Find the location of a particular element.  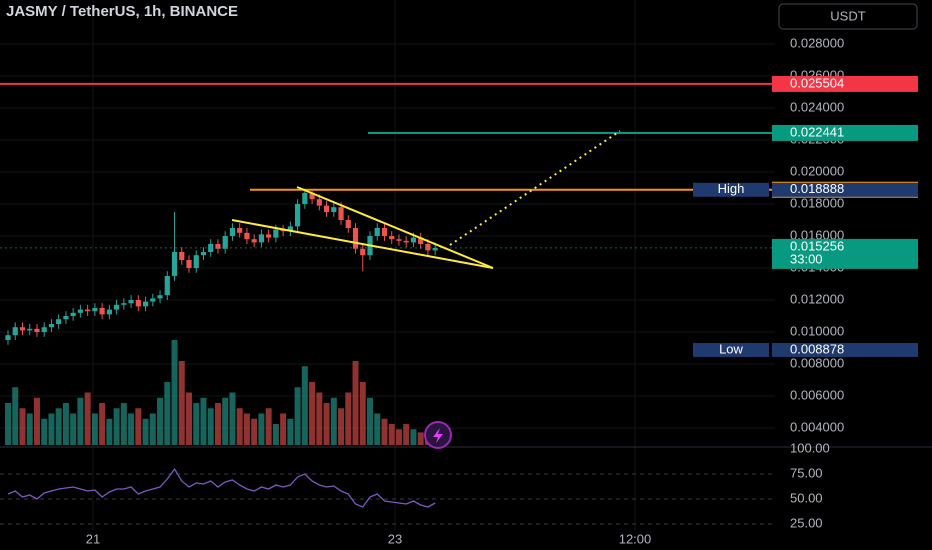

marker-name: Low is located at coordinates (731, 348).